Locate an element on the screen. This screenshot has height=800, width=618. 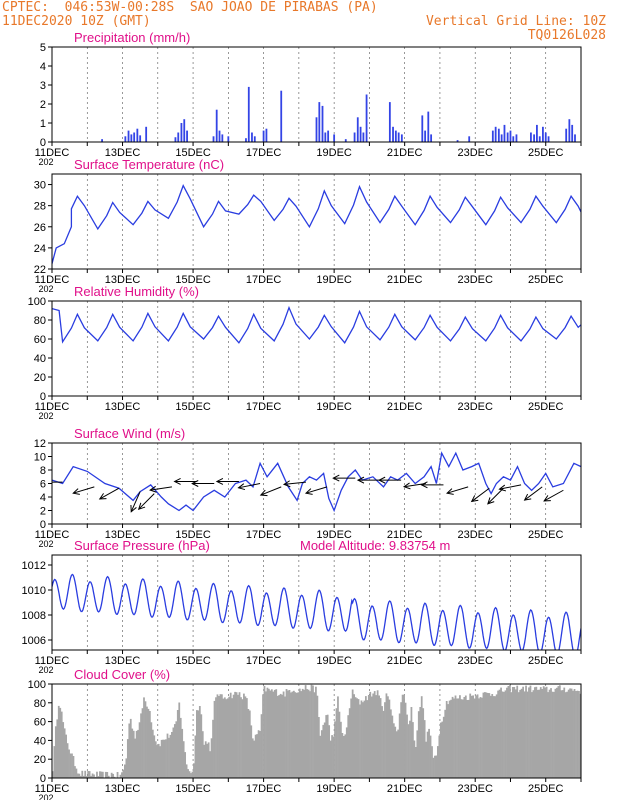
cloud-x-tick-label: 17DEC is located at coordinates (264, 789).